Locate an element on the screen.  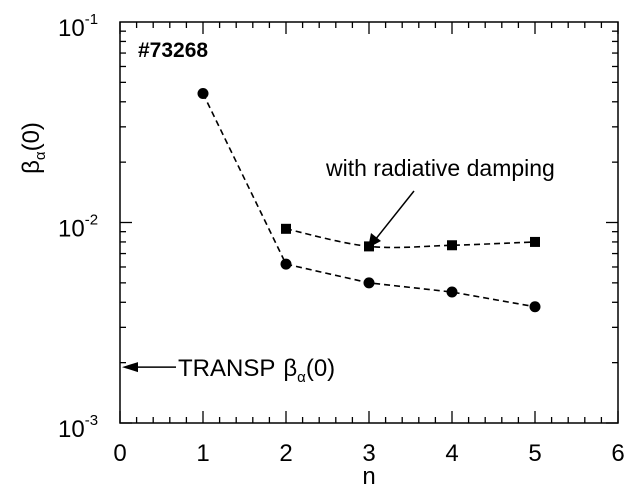
damping-annotation-arrow is located at coordinates (394, 215).